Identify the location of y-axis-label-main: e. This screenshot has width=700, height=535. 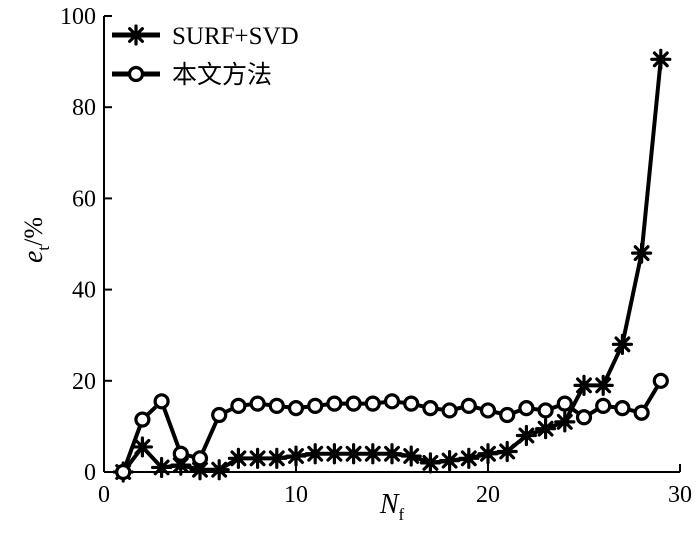
(33, 257).